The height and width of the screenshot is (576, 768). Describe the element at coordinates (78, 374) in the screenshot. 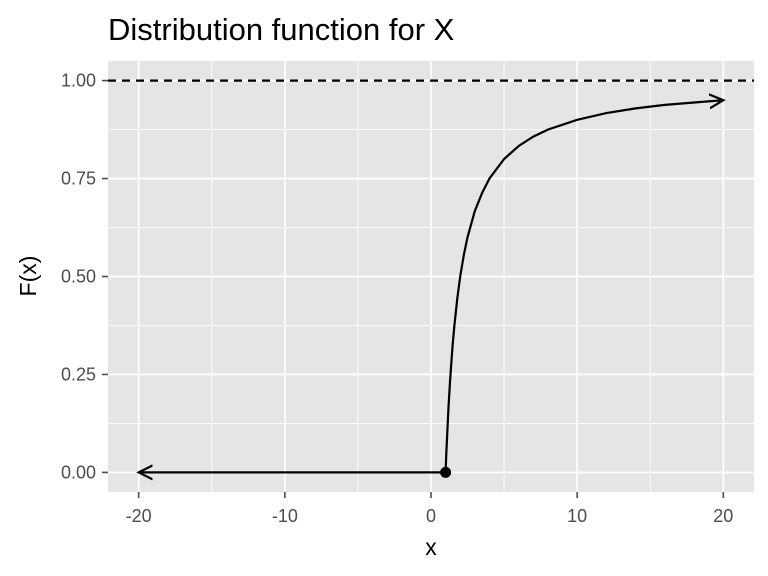

I see `y-tick-label: 0.25` at that location.